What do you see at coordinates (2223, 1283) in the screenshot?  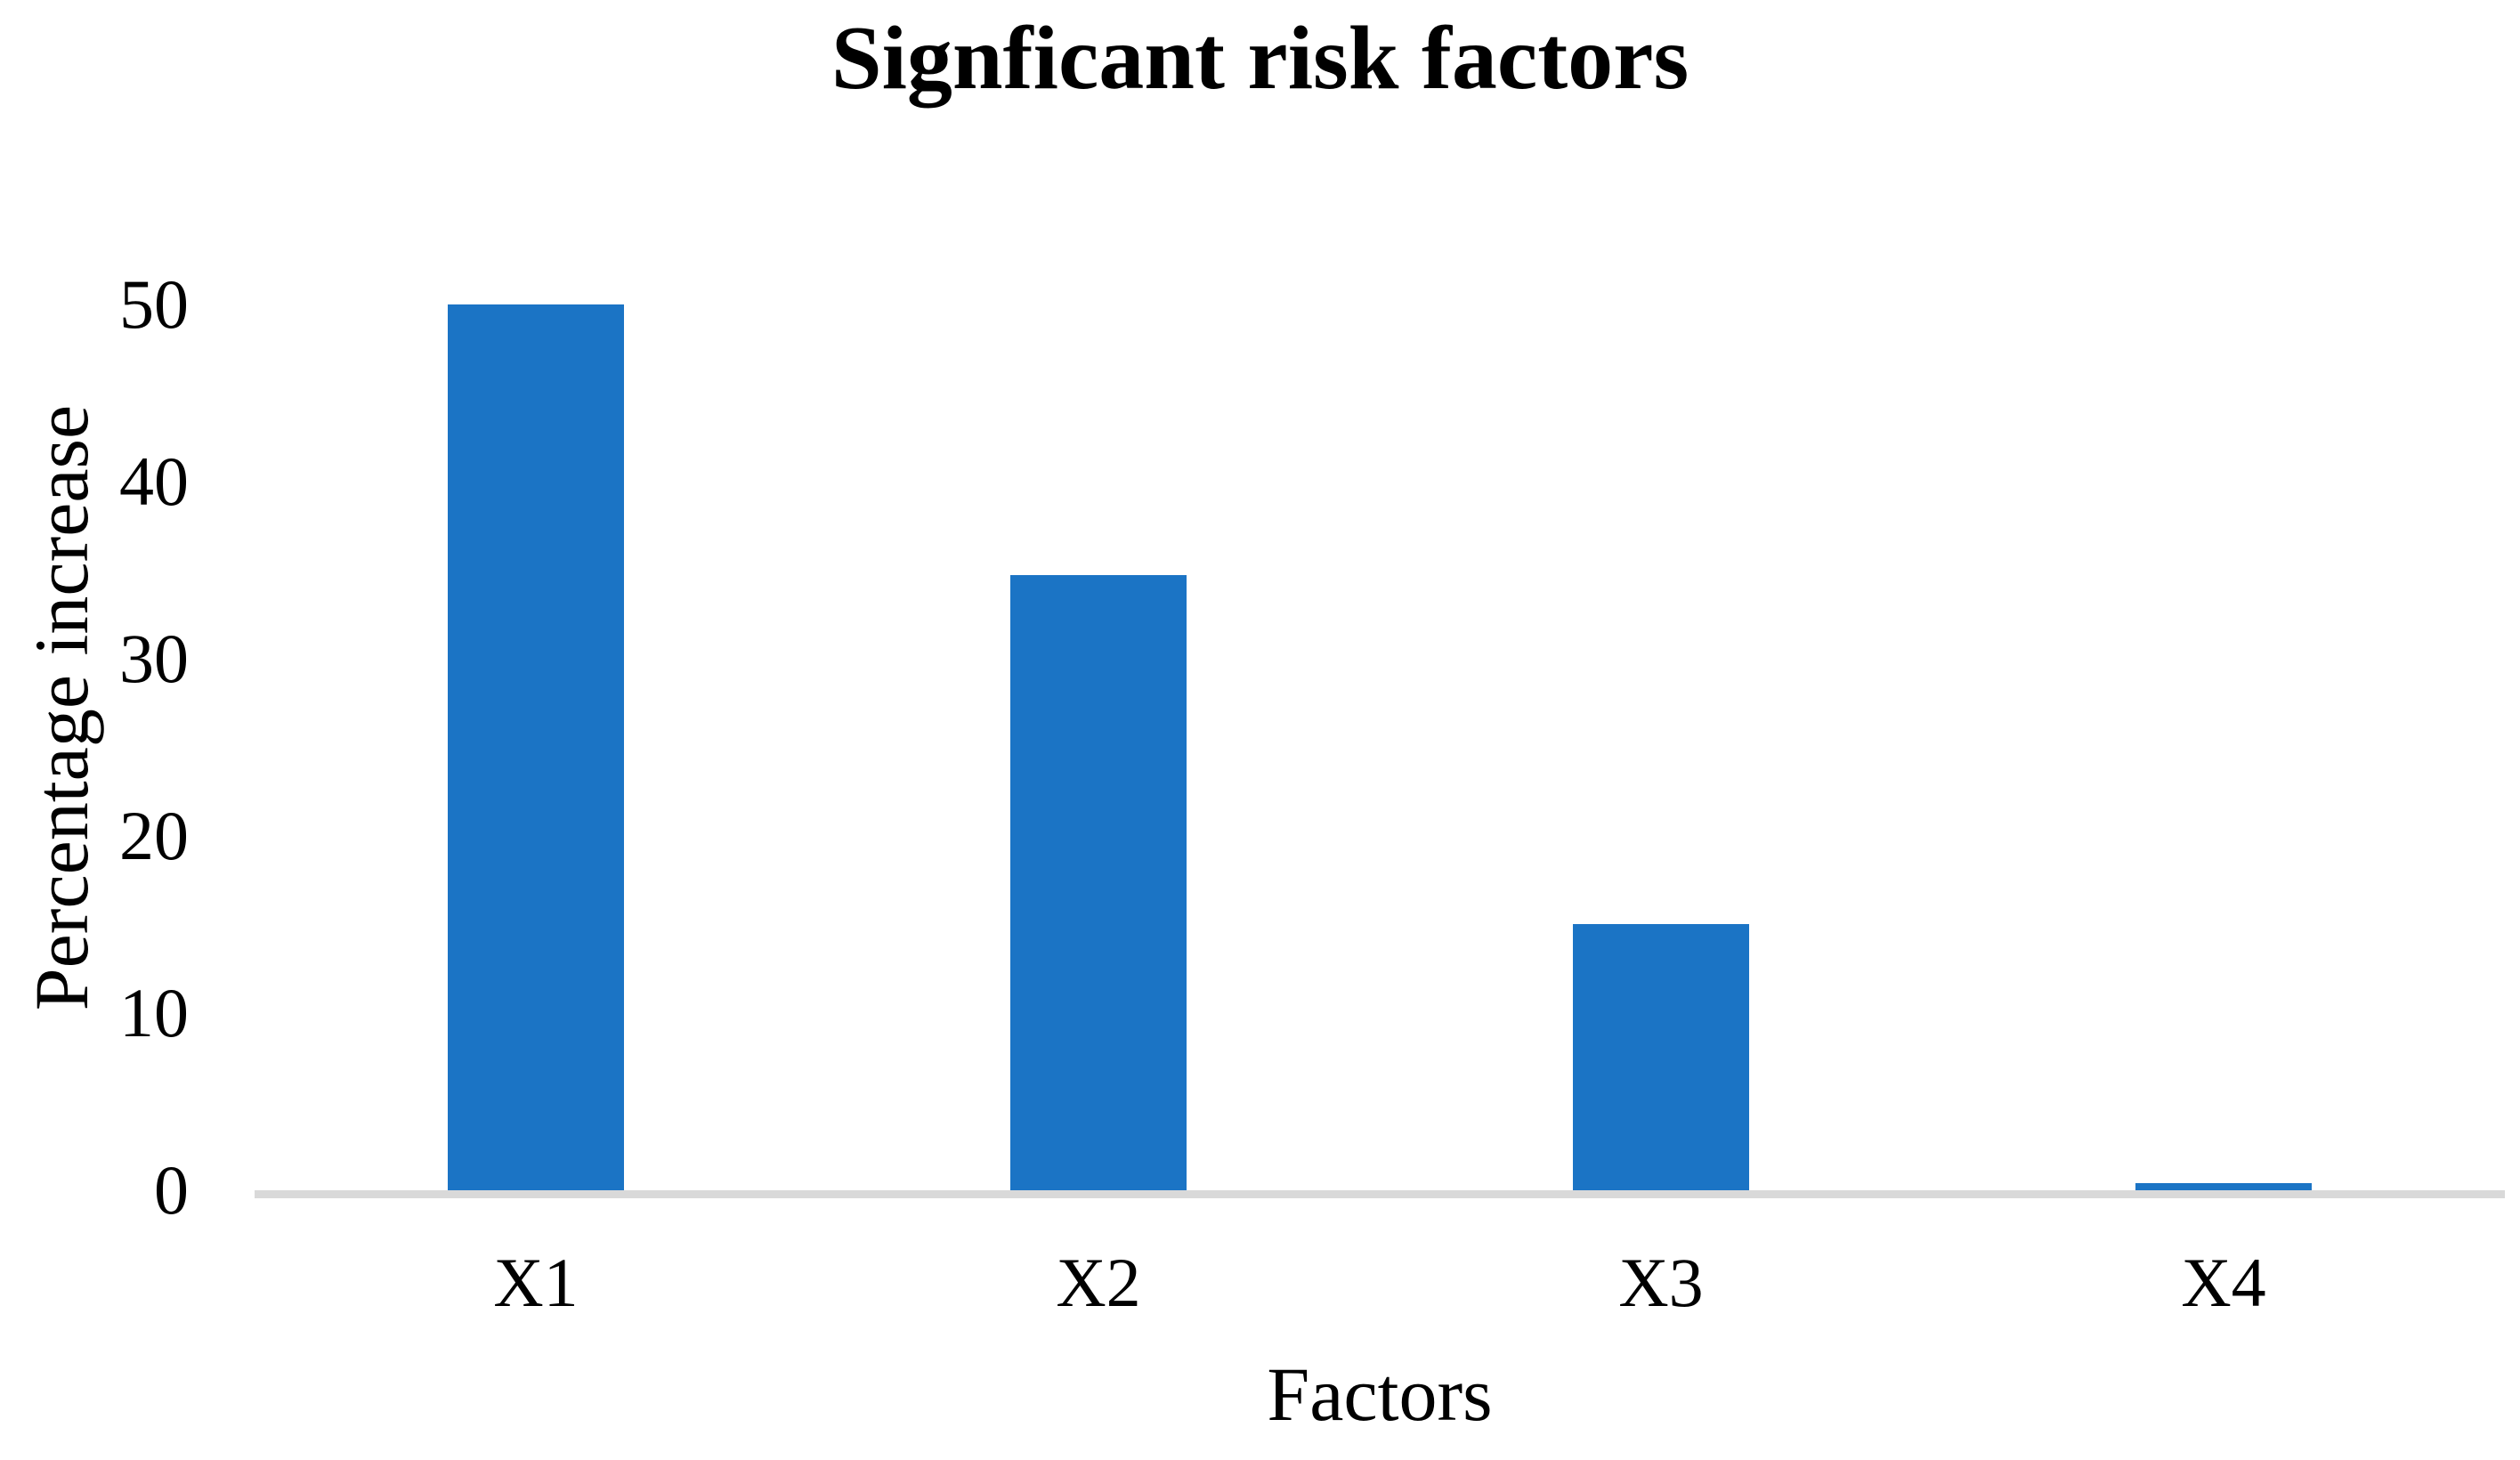 I see `x-tick-label: X4` at bounding box center [2223, 1283].